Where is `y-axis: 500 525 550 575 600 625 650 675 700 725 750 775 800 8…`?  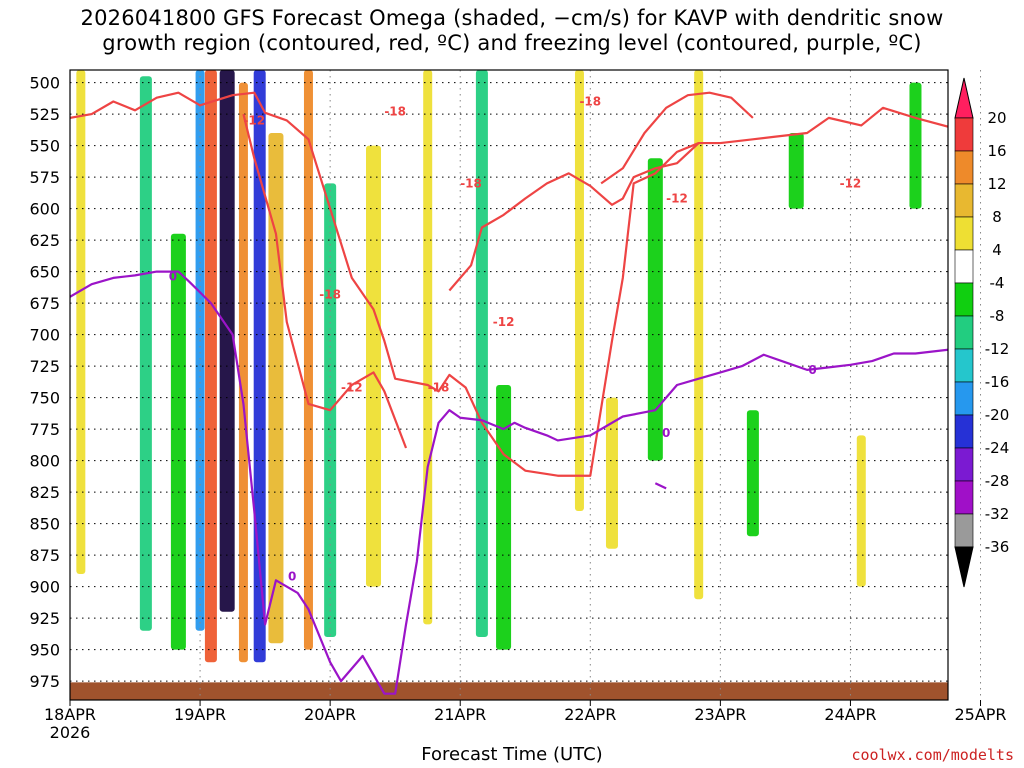
y-axis: 500 525 550 575 600 625 650 675 700 725 750 775 800 8… is located at coordinates (44, 382).